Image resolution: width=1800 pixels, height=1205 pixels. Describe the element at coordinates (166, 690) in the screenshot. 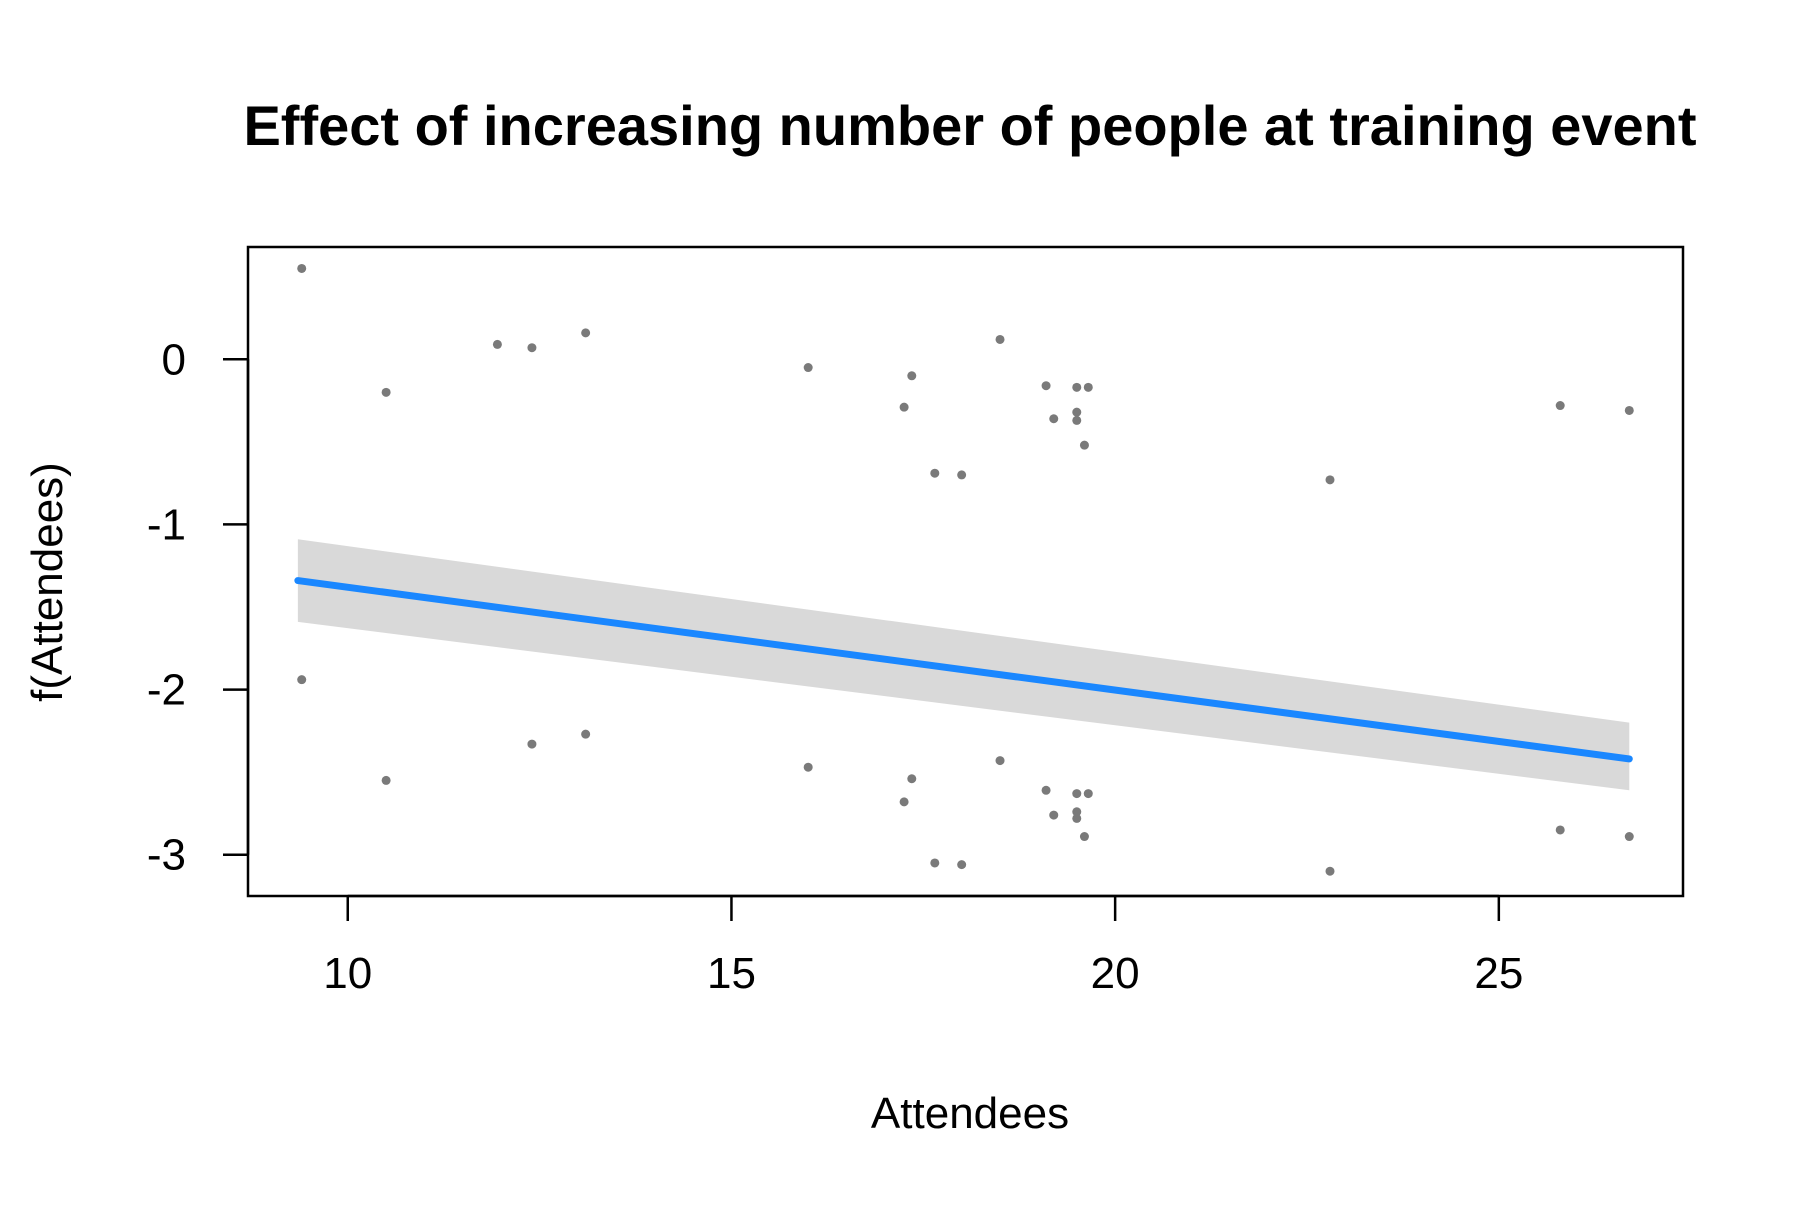

I see `y-tick-label: -2` at that location.